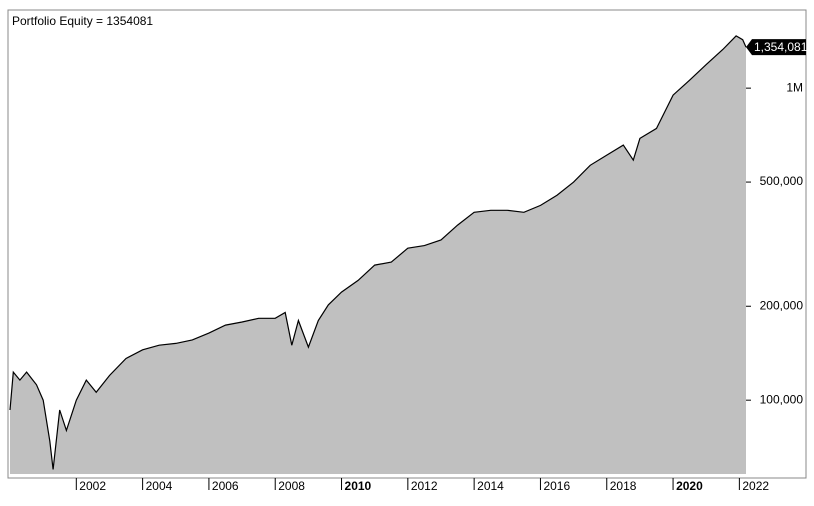 The image size is (814, 506). Describe the element at coordinates (358, 486) in the screenshot. I see `x-tick-label: 2010` at that location.